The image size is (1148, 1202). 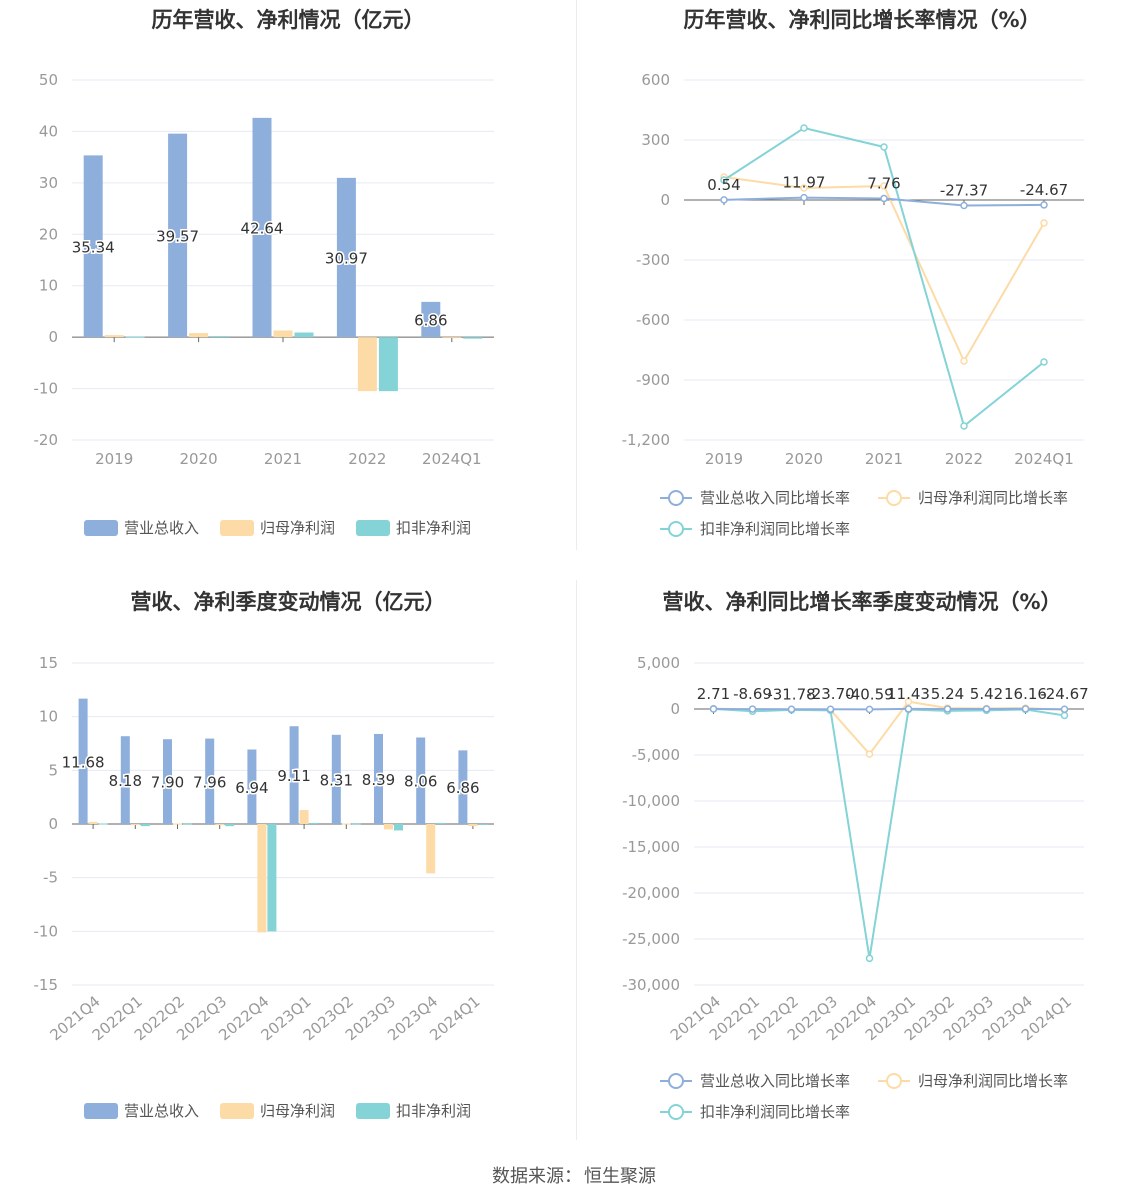 What do you see at coordinates (755, 1081) in the screenshot?
I see `legend-item: 营业总收入同比增长率` at bounding box center [755, 1081].